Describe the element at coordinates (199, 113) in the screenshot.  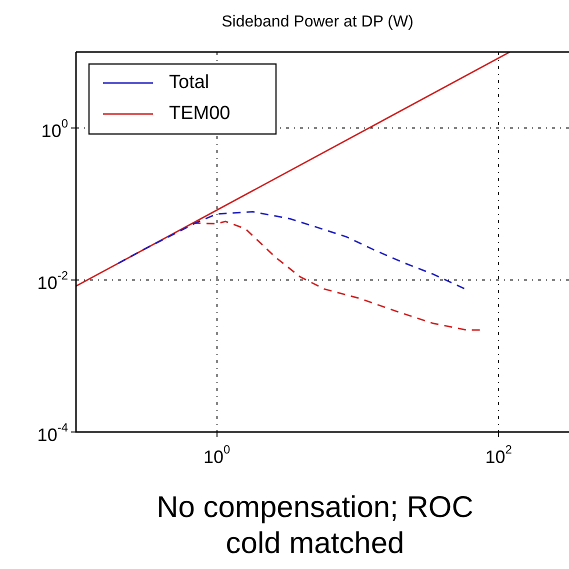
I see `legend-label: TEM00` at that location.